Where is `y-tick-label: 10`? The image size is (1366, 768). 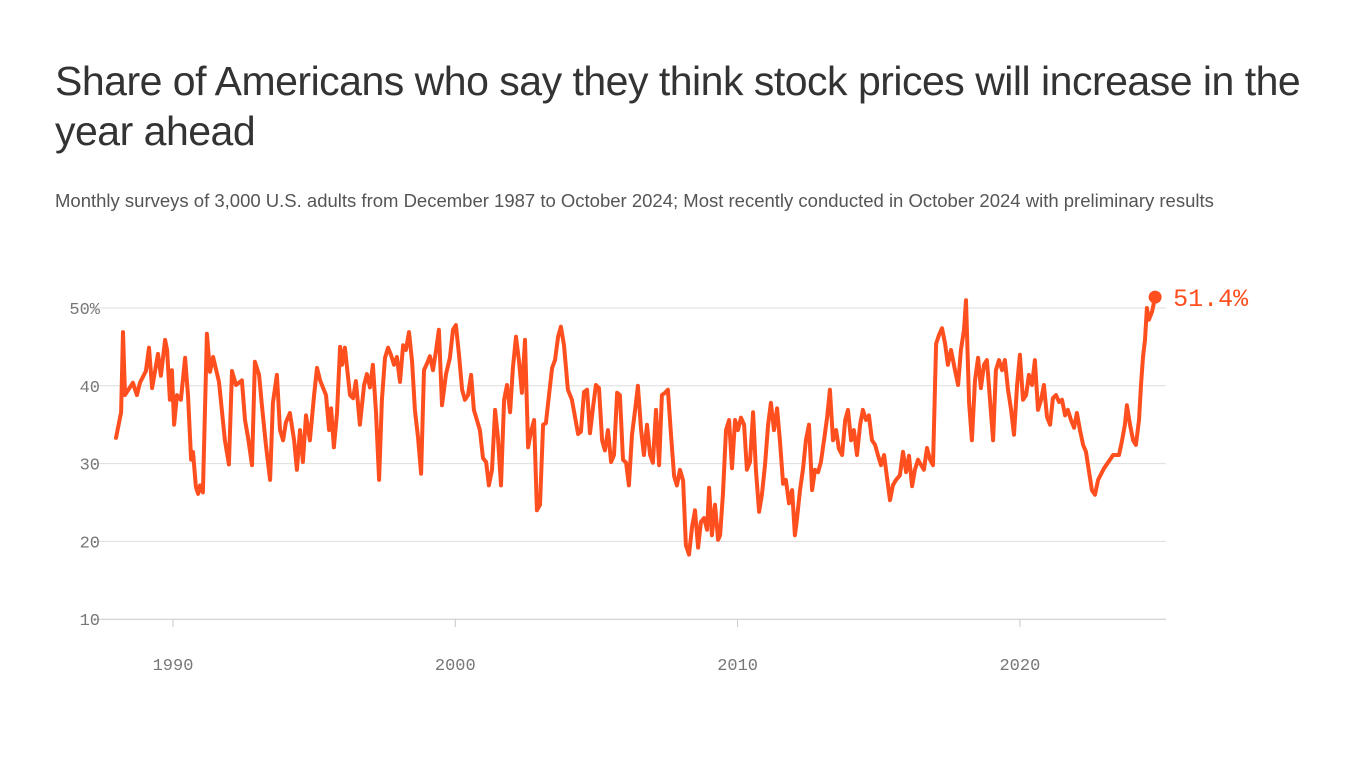
y-tick-label: 10 is located at coordinates (90, 621).